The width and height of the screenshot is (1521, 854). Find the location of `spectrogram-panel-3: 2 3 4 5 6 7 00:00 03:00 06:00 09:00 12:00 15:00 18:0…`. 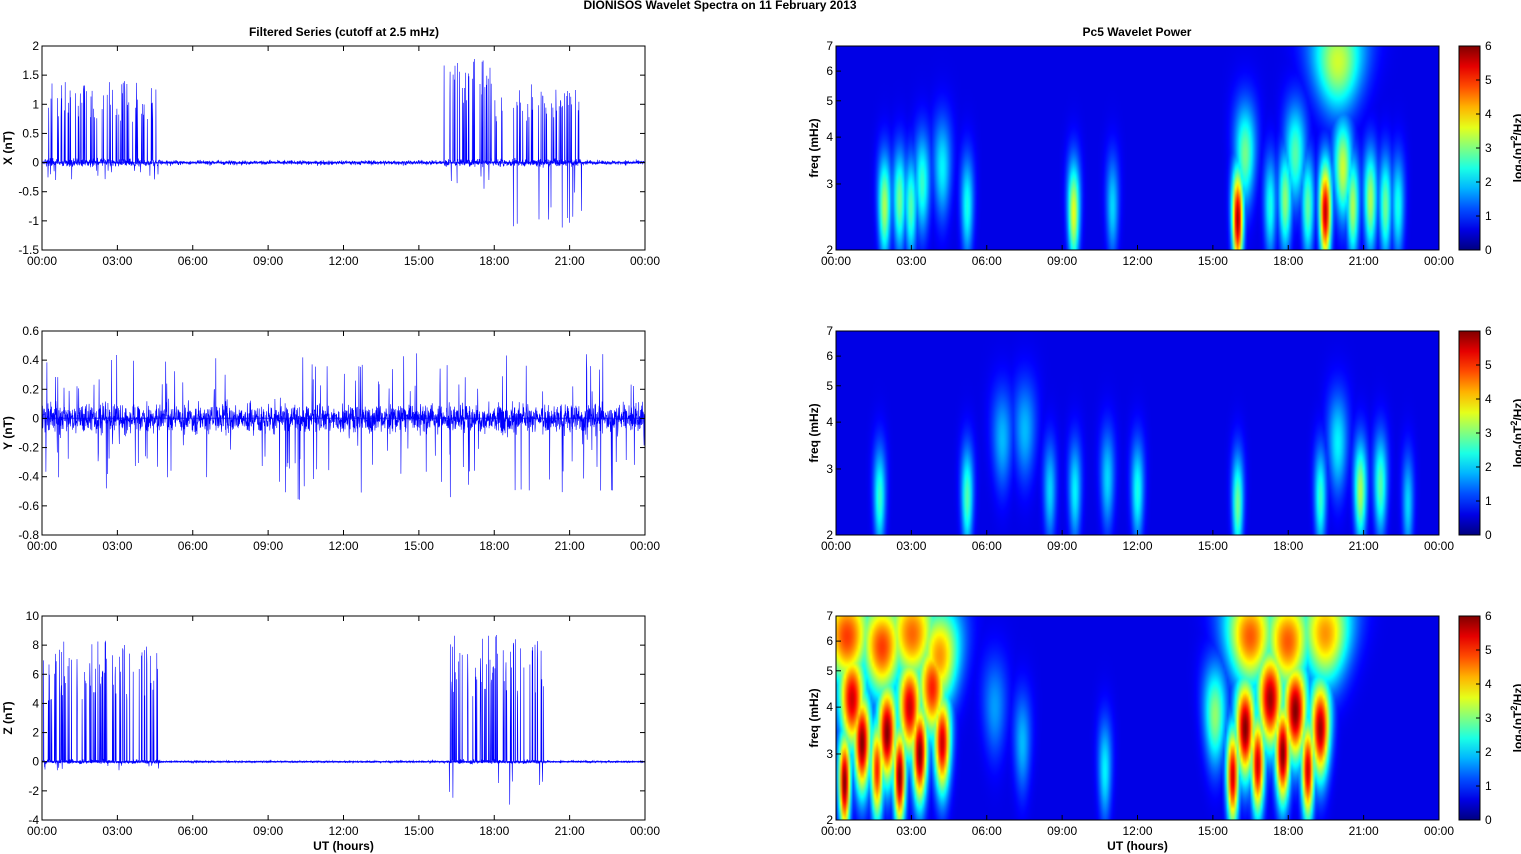

spectrogram-panel-3: 2 3 4 5 6 7 00:00 03:00 06:00 09:00 12:00 15:00 18:0… is located at coordinates (1164, 731).